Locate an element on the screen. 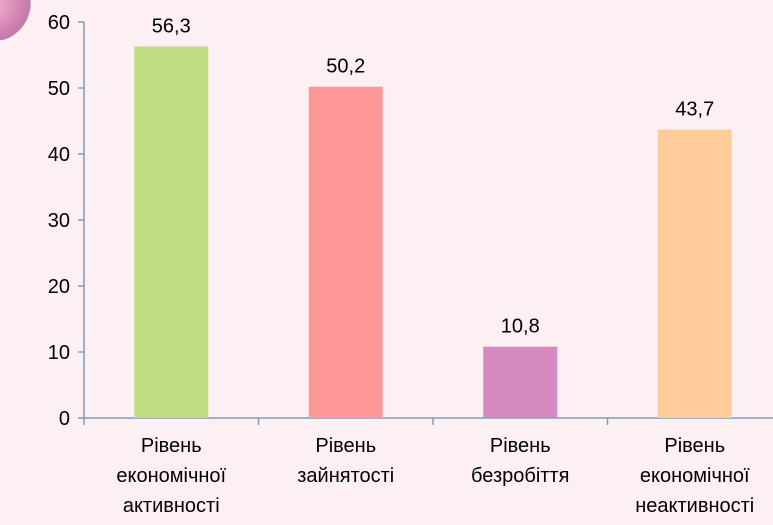 The image size is (773, 525). y-tick-label: 40 is located at coordinates (59, 155).